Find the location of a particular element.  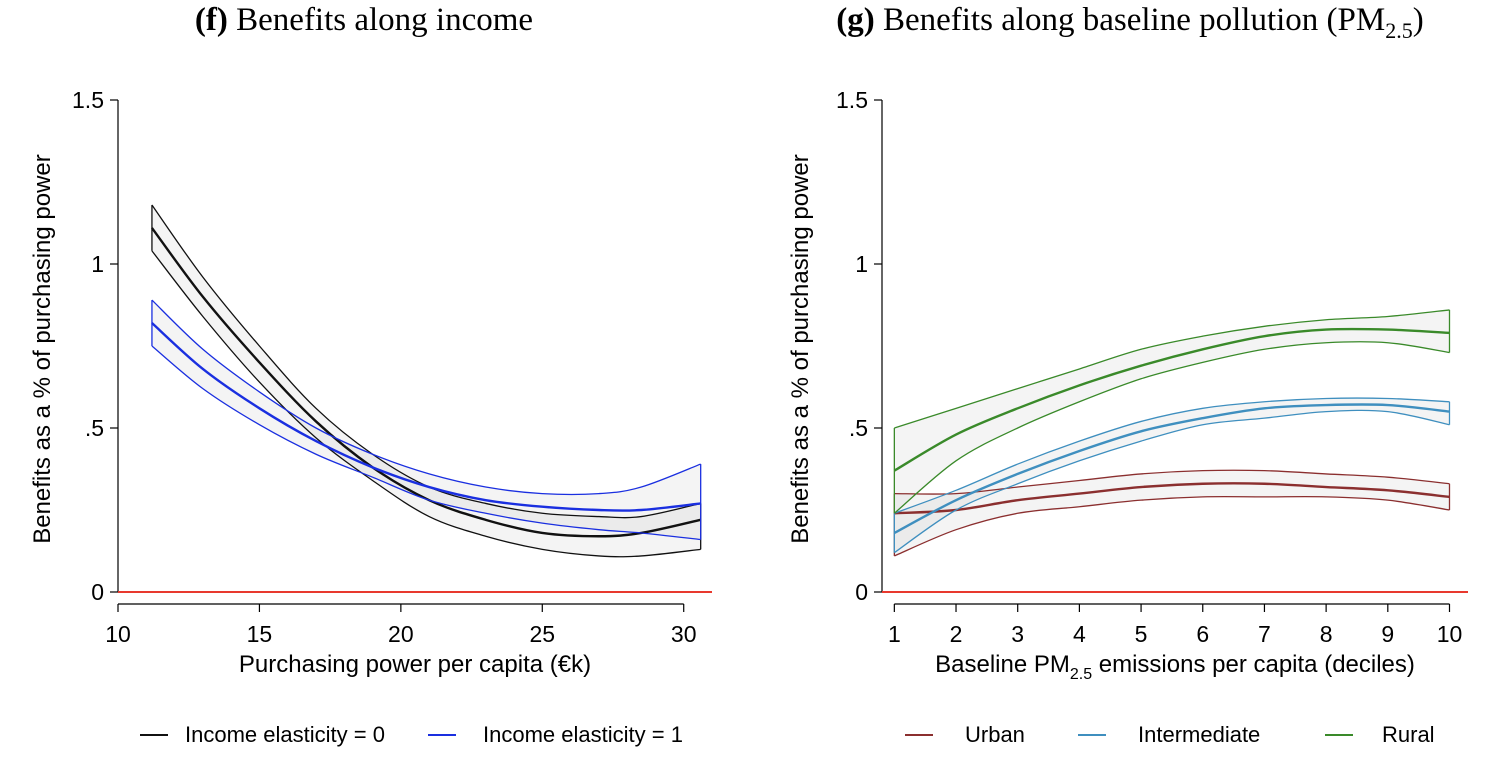

x-tick-label: 3 is located at coordinates (1017, 634).